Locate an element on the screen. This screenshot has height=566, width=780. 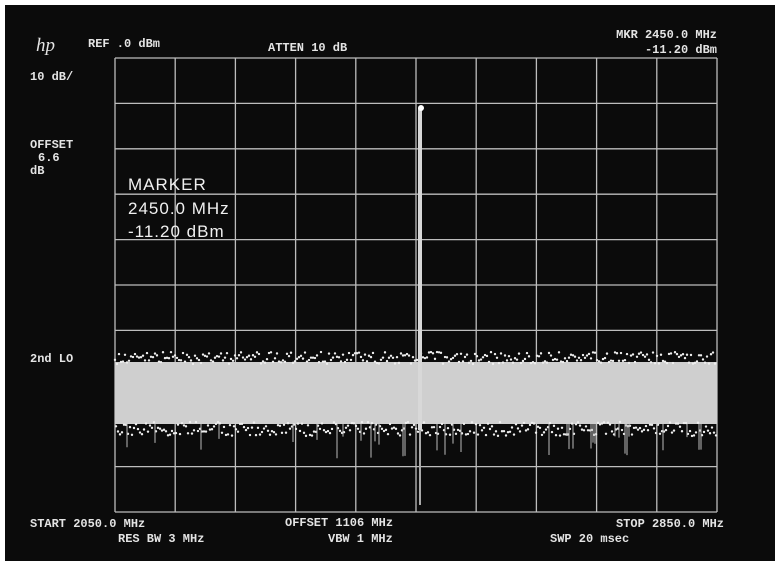
video-bandwidth: VBW 1 MHz is located at coordinates (360, 539).